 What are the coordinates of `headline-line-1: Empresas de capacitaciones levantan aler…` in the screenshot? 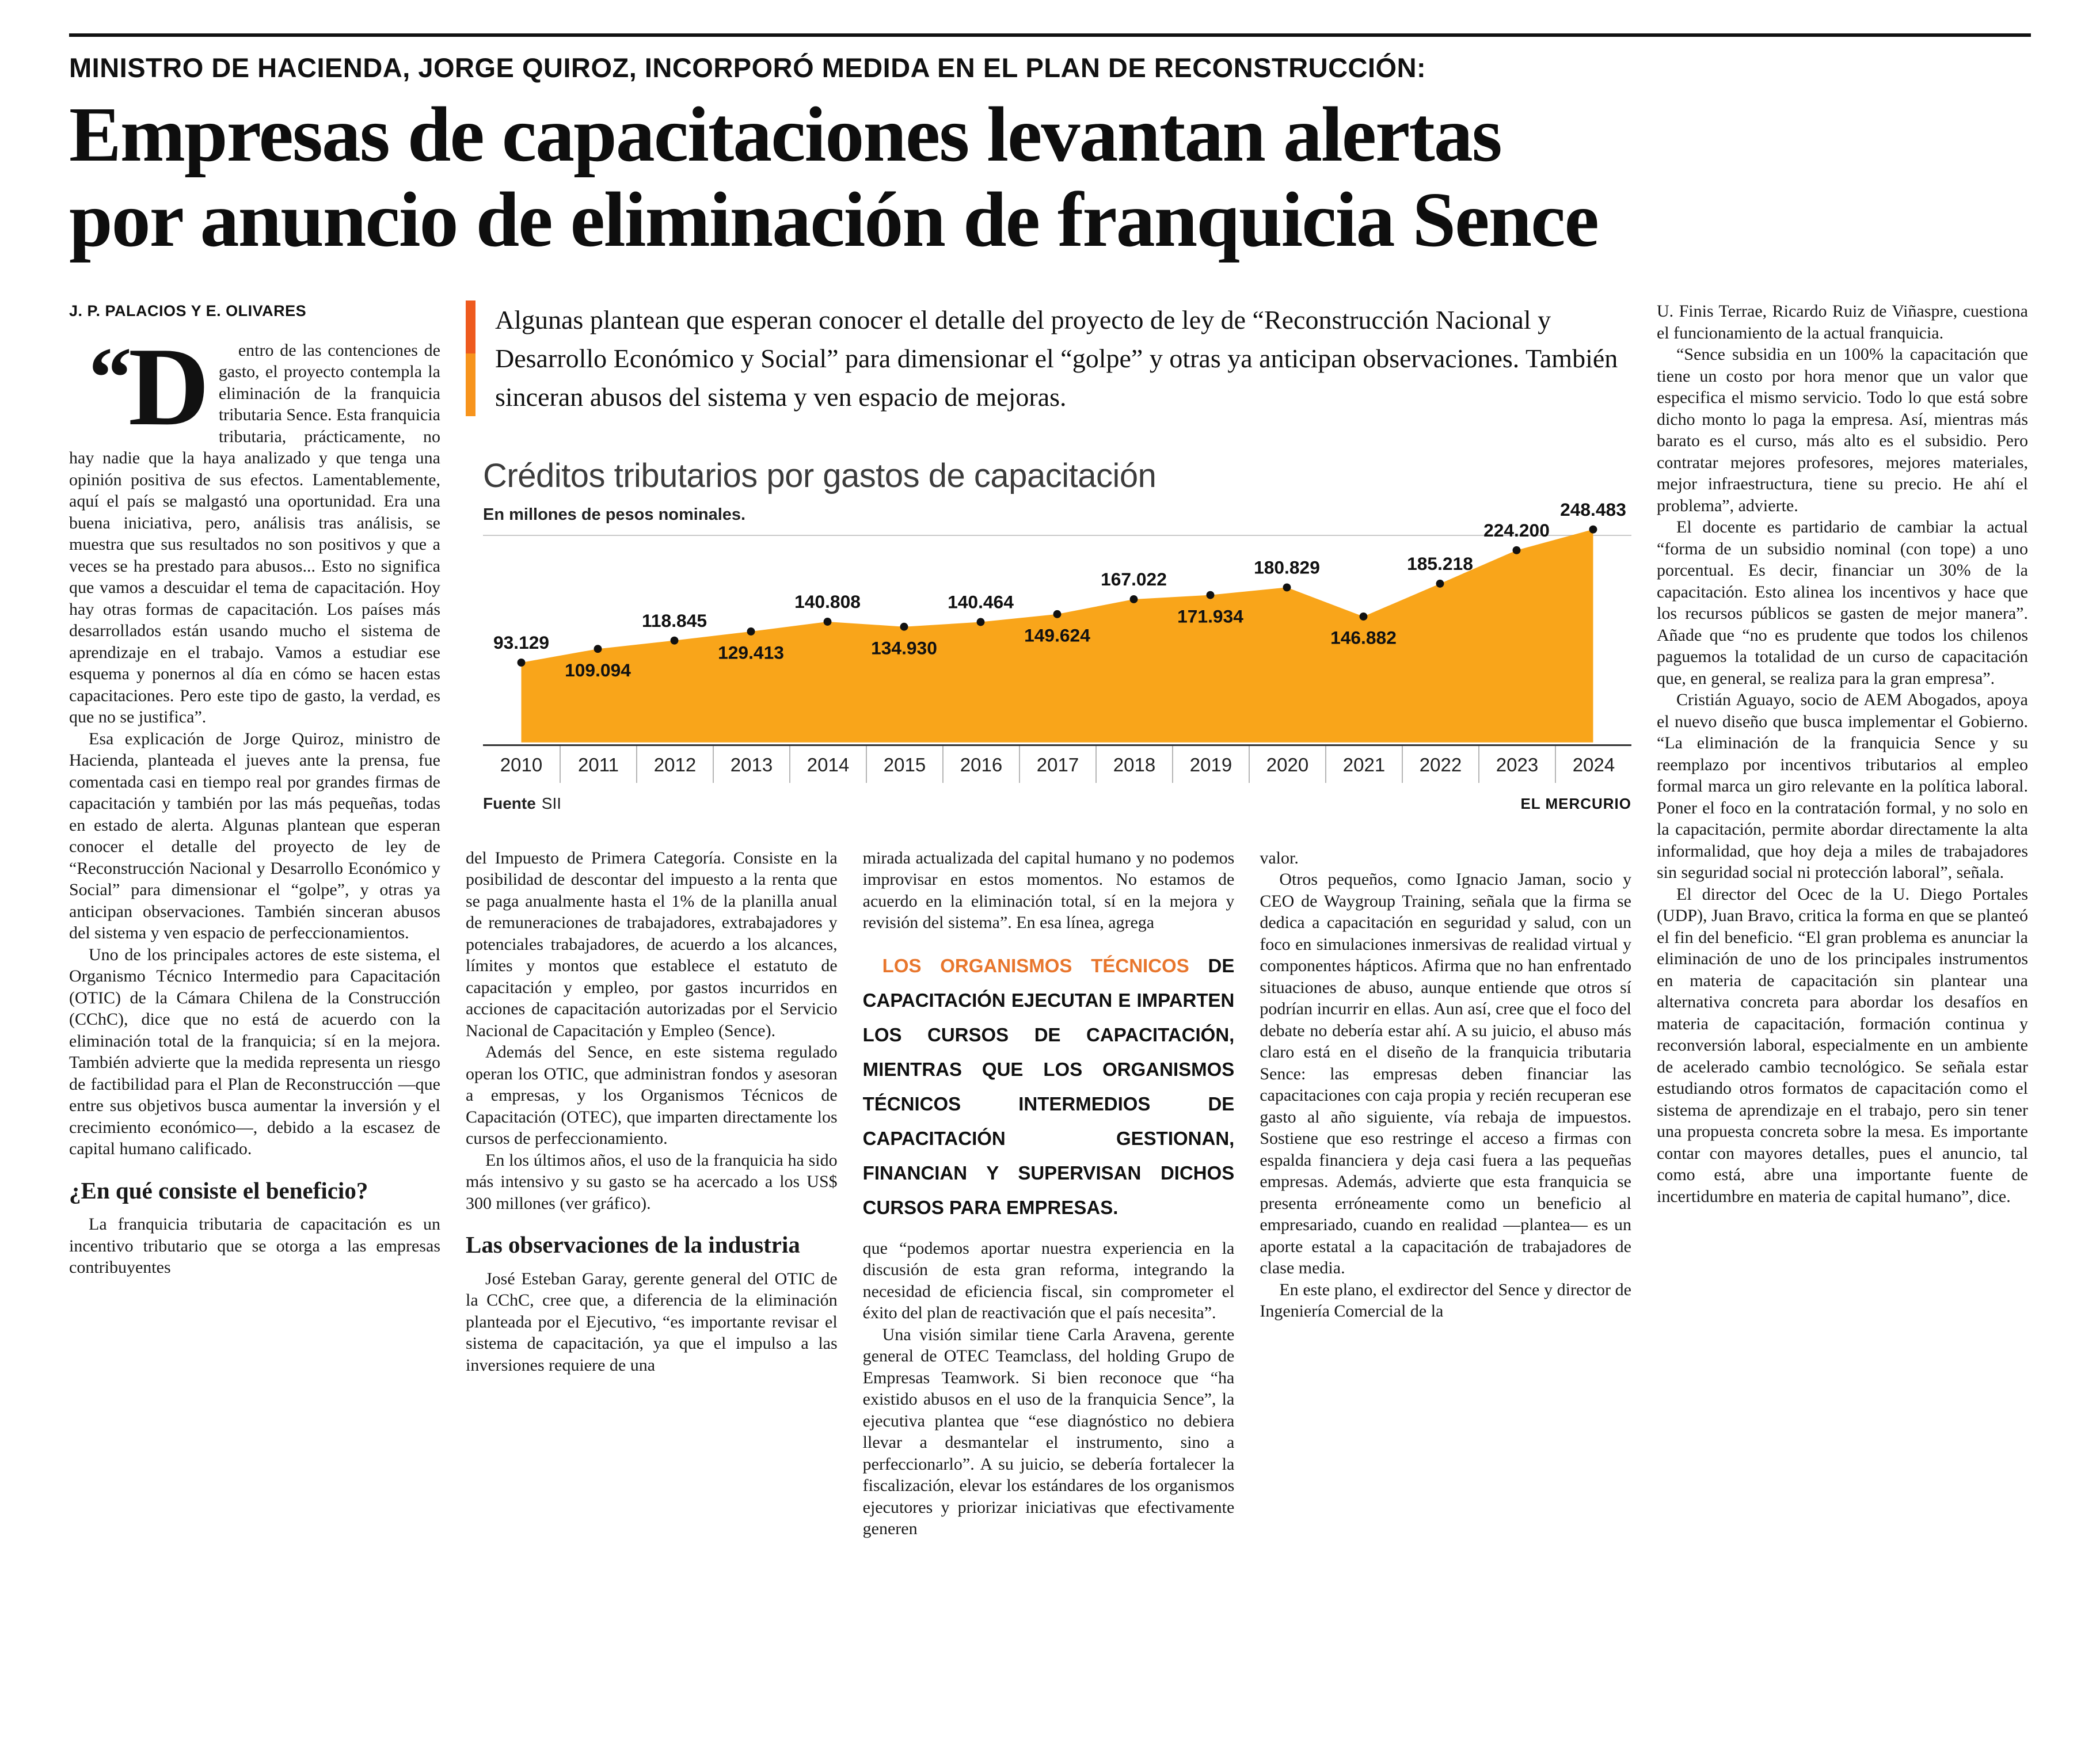 It's located at (785, 135).